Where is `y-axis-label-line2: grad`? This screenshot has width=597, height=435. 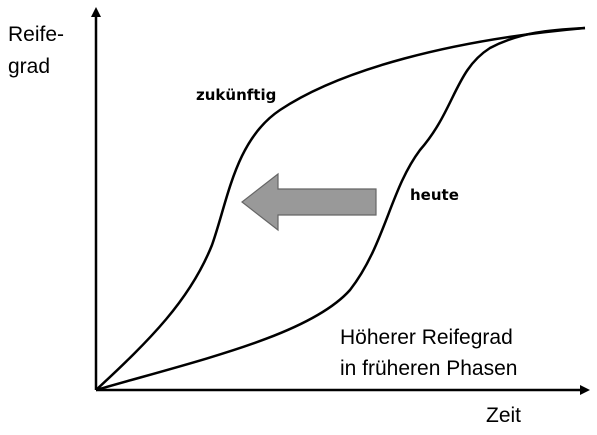
y-axis-label-line2: grad is located at coordinates (29, 66).